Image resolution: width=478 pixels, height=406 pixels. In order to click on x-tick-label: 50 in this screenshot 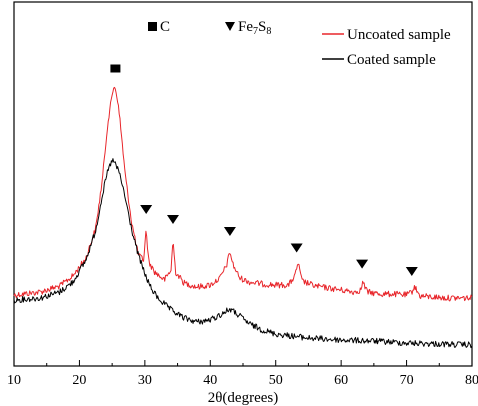, I will do `click(276, 380)`.